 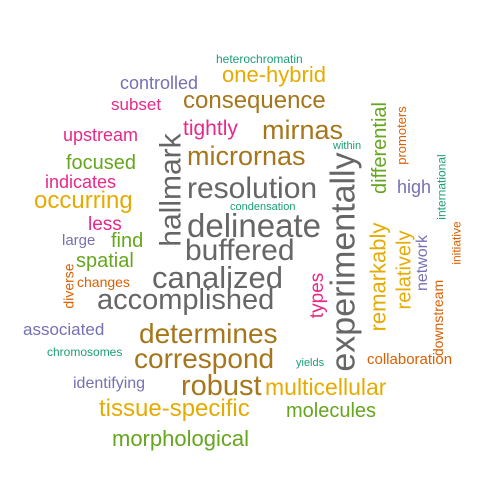 What do you see at coordinates (438, 318) in the screenshot?
I see `word-downstream: downstream` at bounding box center [438, 318].